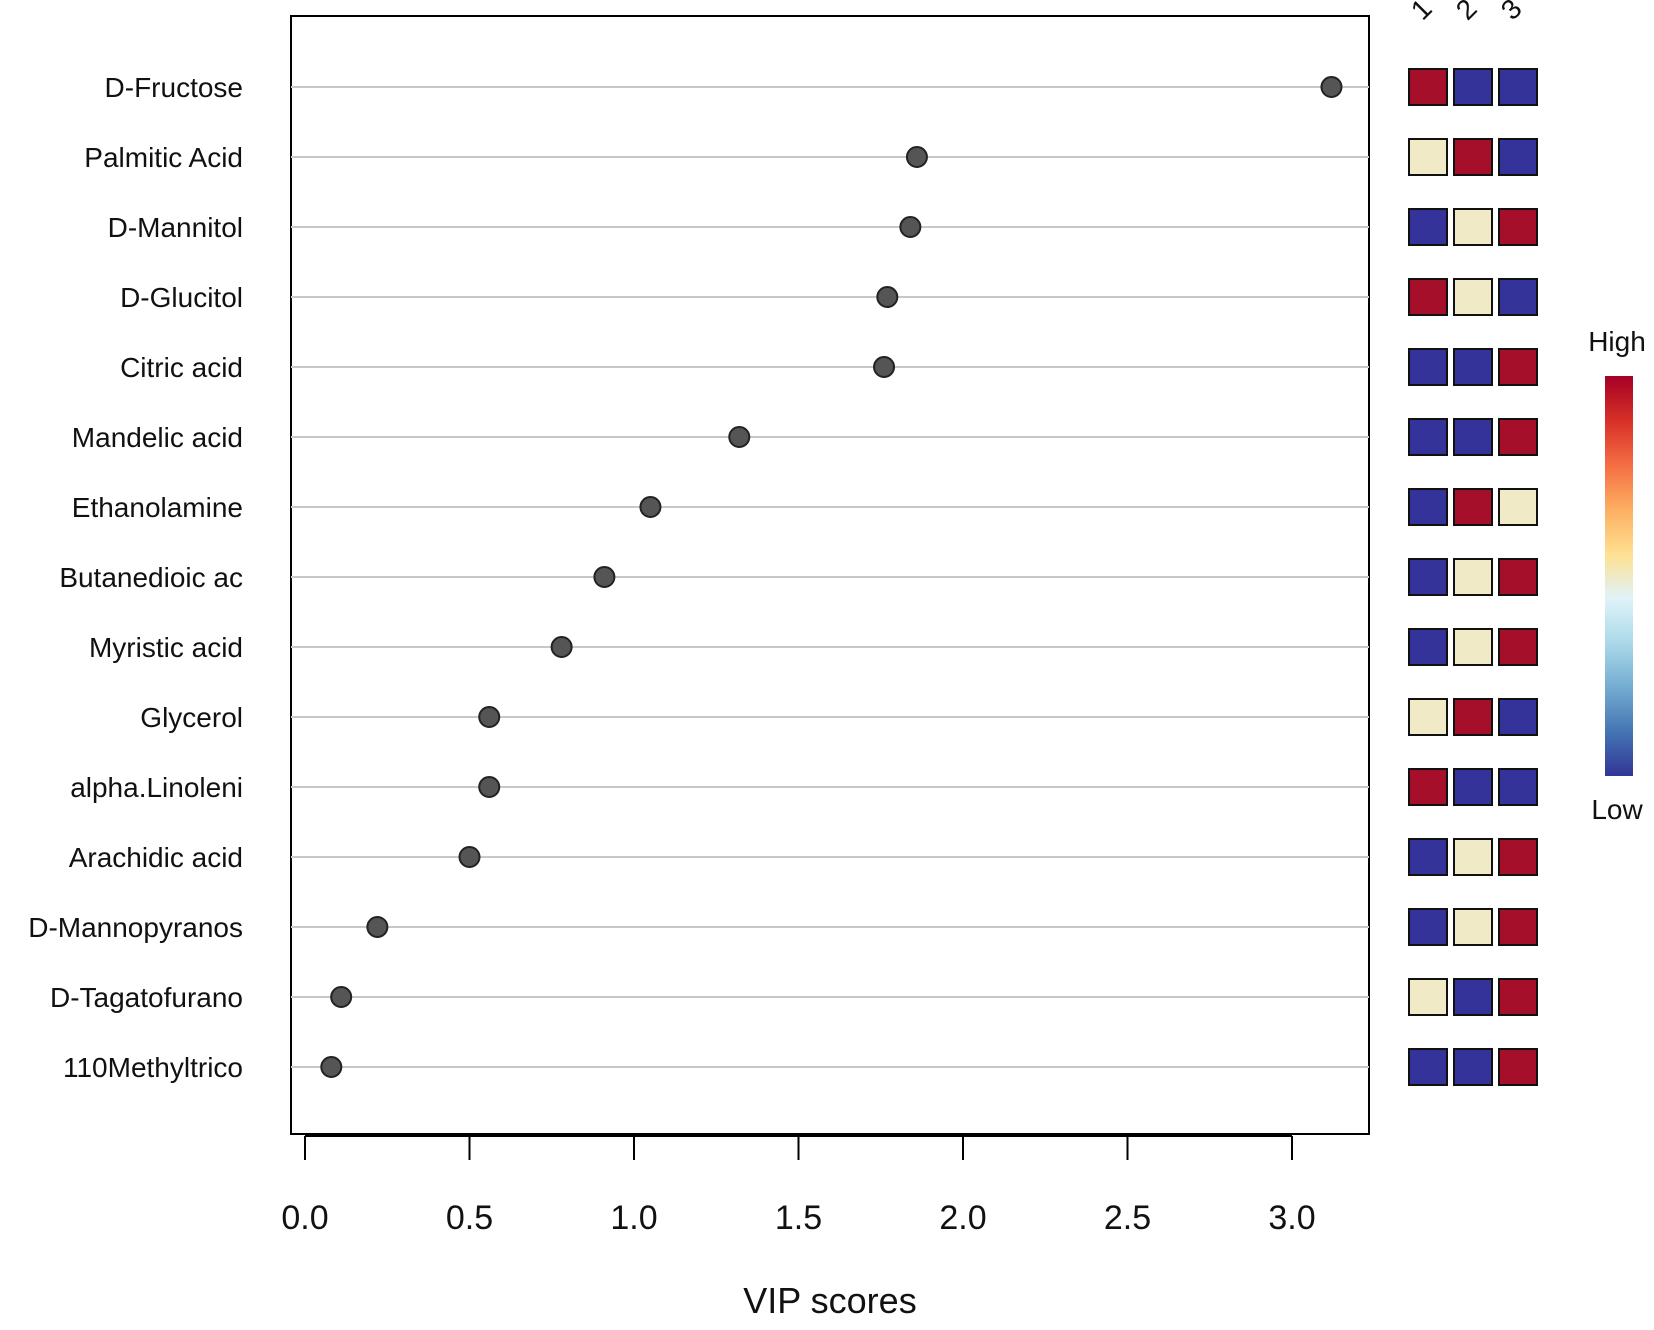 This screenshot has height=1330, width=1654. What do you see at coordinates (163, 157) in the screenshot?
I see `category-label: Palmitic Acid` at bounding box center [163, 157].